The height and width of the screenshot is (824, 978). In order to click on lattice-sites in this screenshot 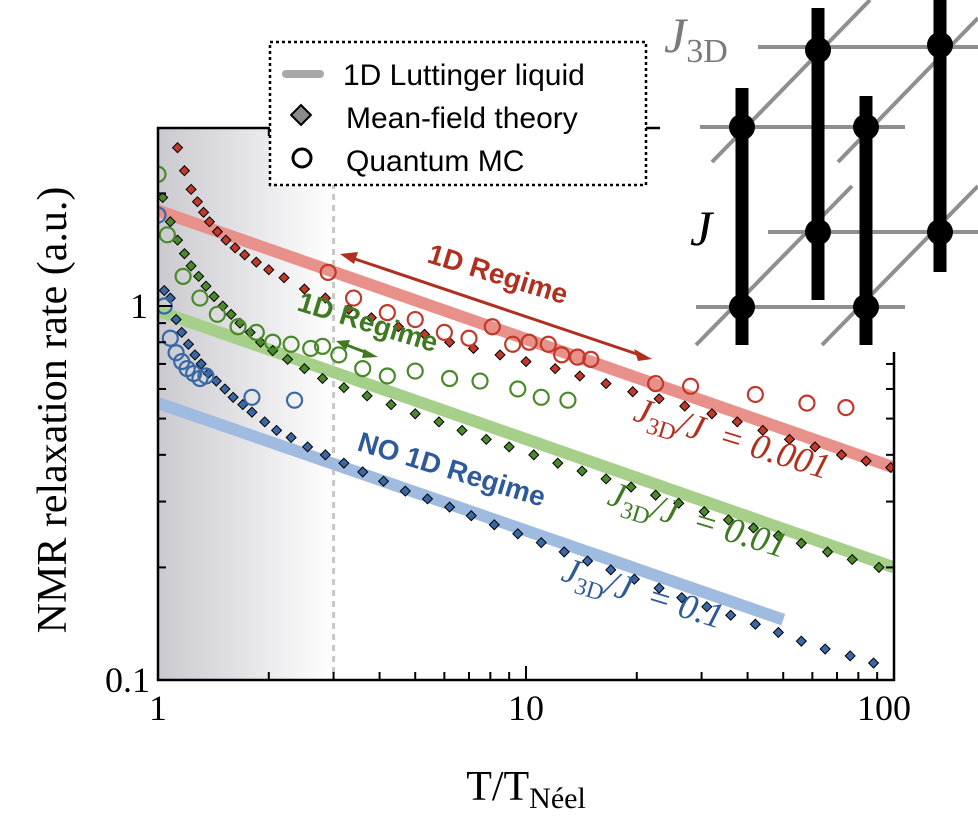, I will do `click(841, 176)`.